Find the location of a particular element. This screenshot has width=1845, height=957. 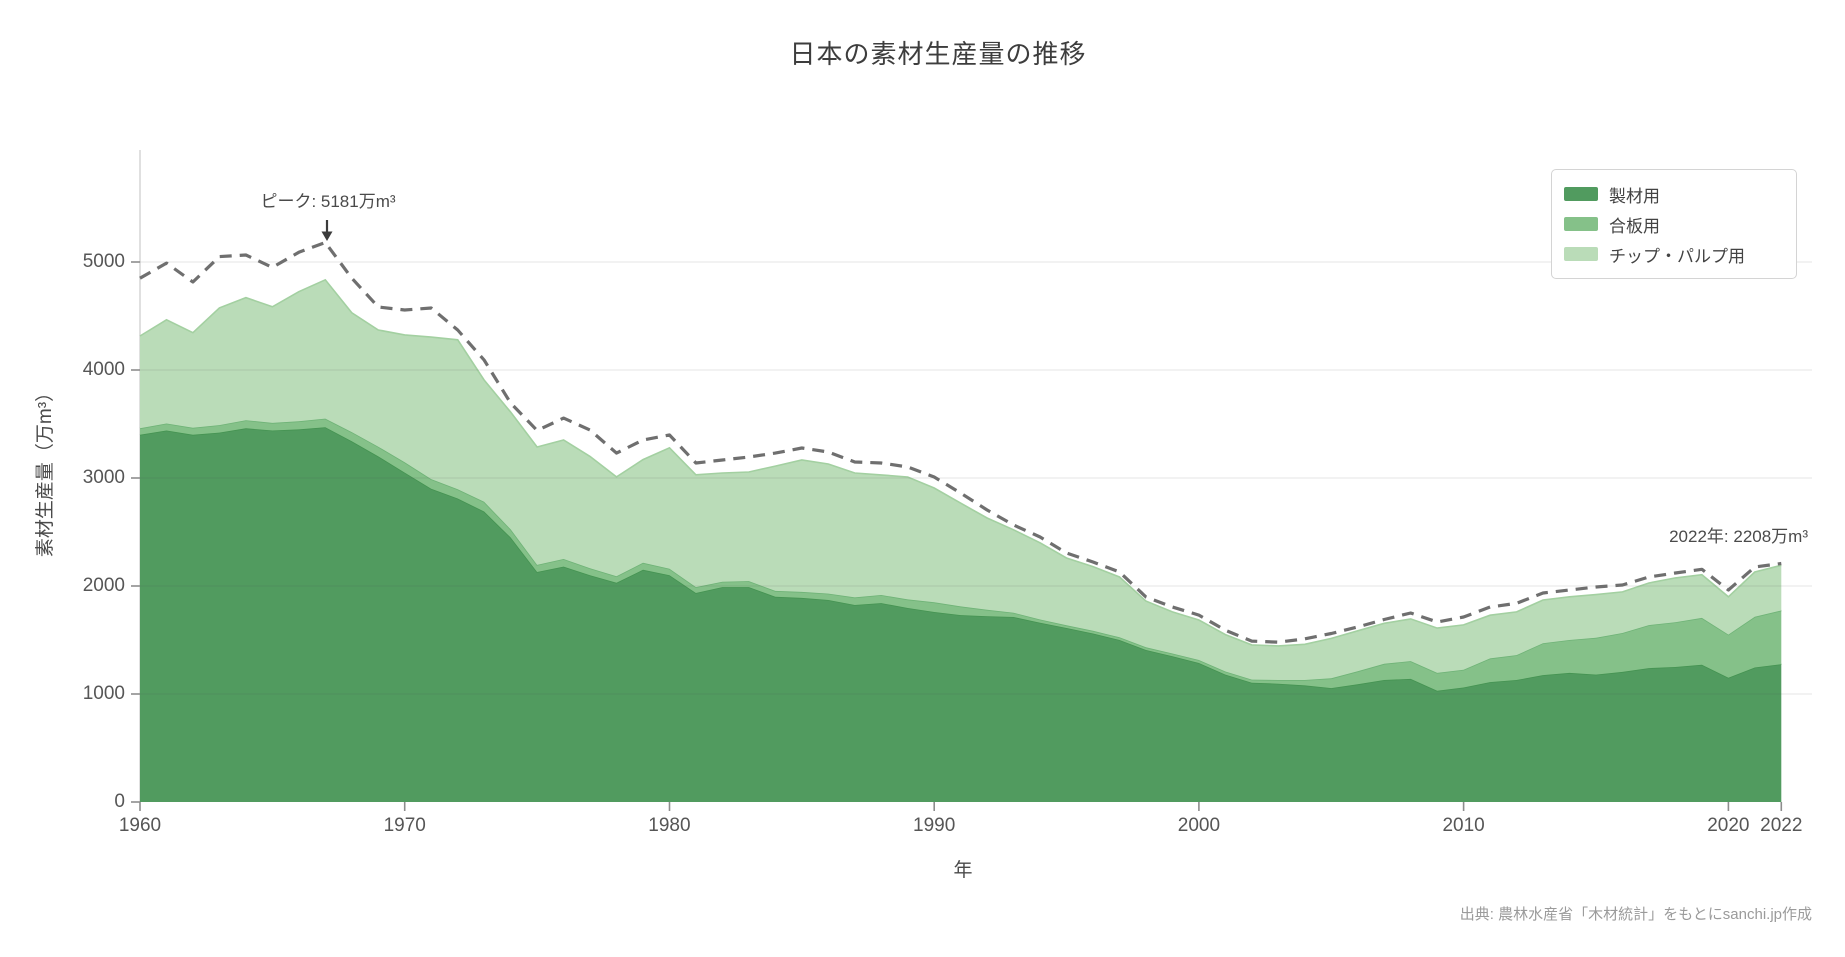

x-tick-label: 1990 is located at coordinates (934, 825).